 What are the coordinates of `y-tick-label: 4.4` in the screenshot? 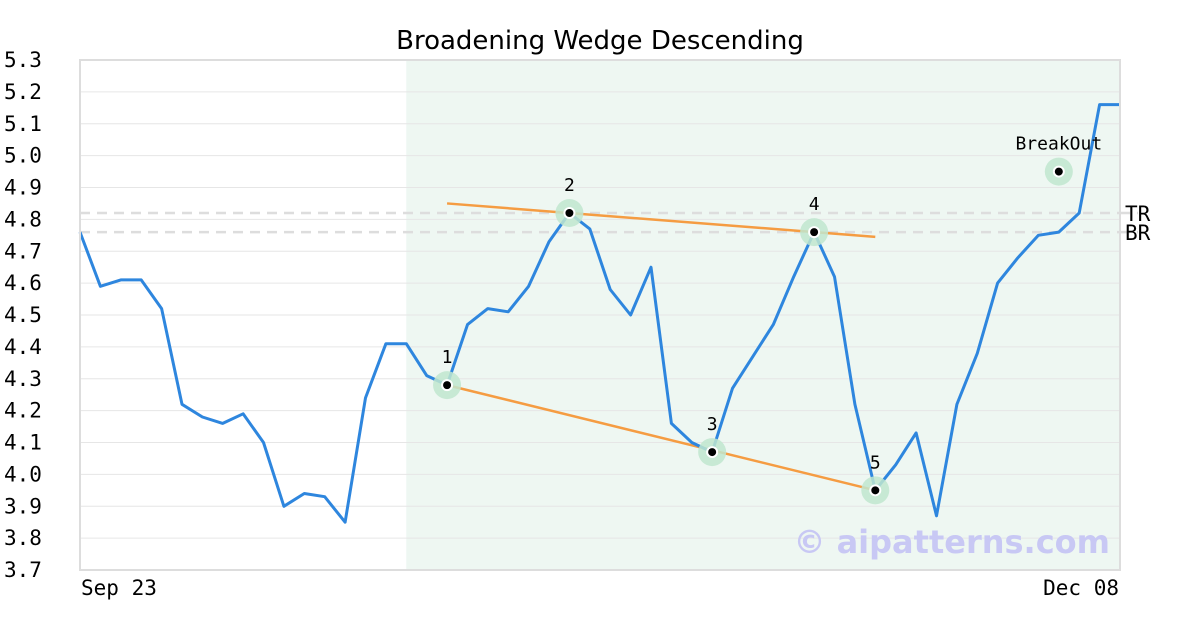 It's located at (23, 347).